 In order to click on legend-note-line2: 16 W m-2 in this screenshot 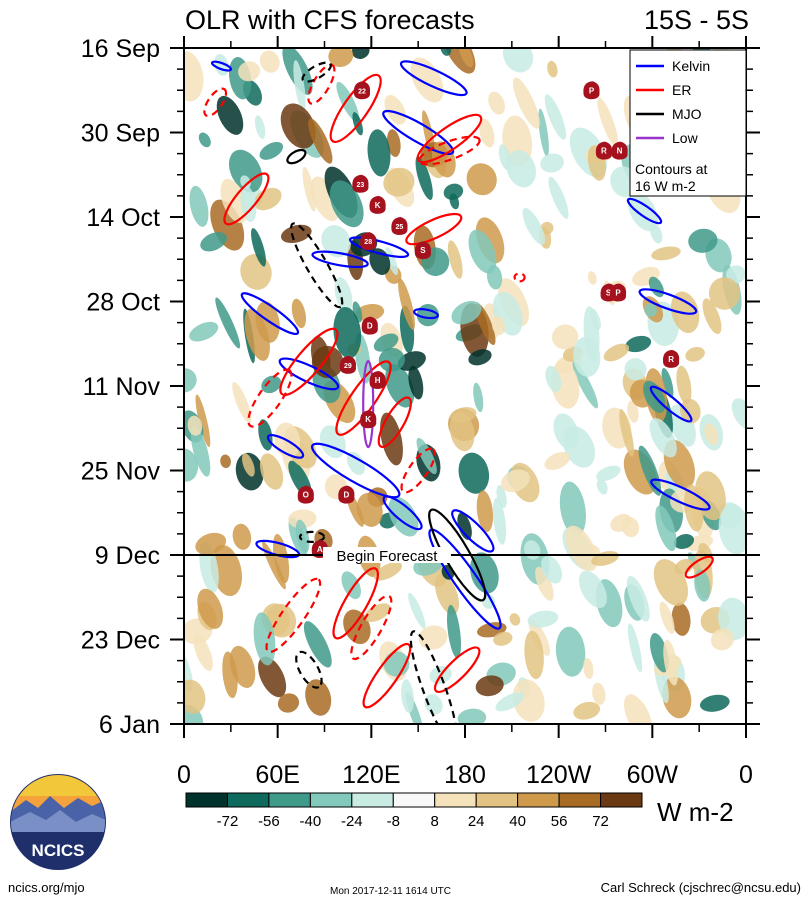, I will do `click(665, 186)`.